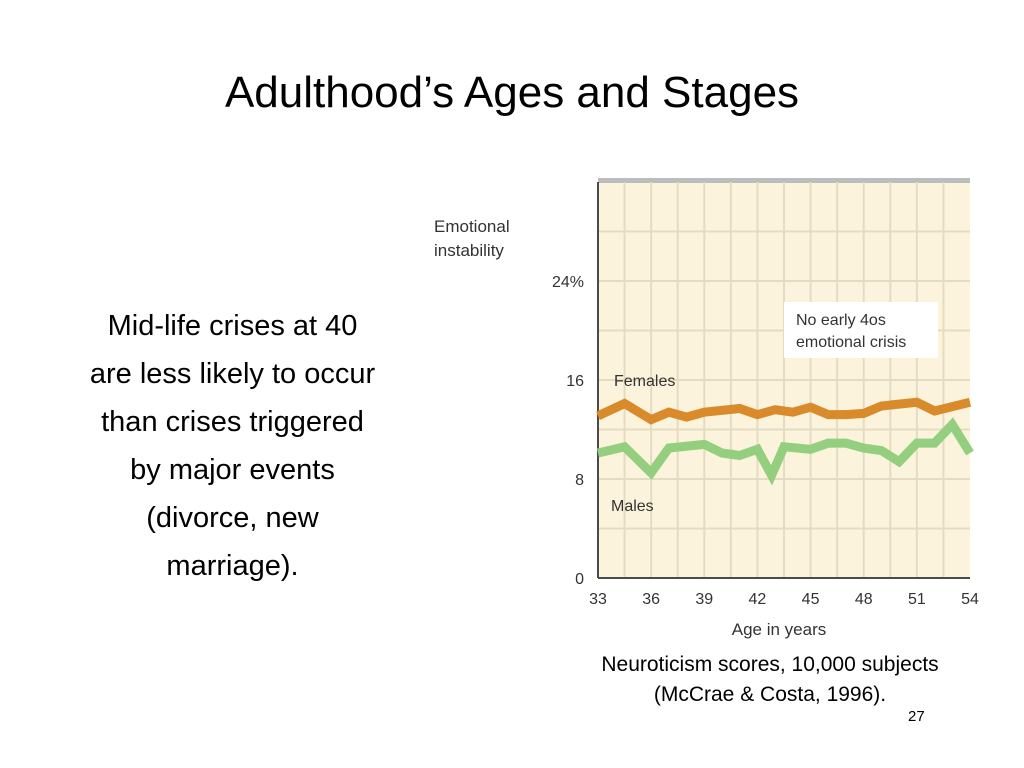  What do you see at coordinates (917, 599) in the screenshot?
I see `x-tick-label: 51` at bounding box center [917, 599].